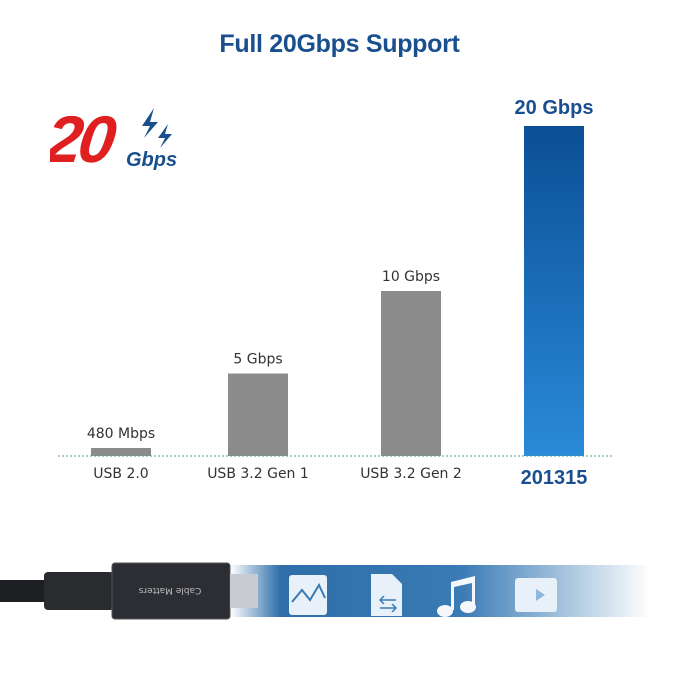  Describe the element at coordinates (456, 596) in the screenshot. I see `music-note-icon` at that location.